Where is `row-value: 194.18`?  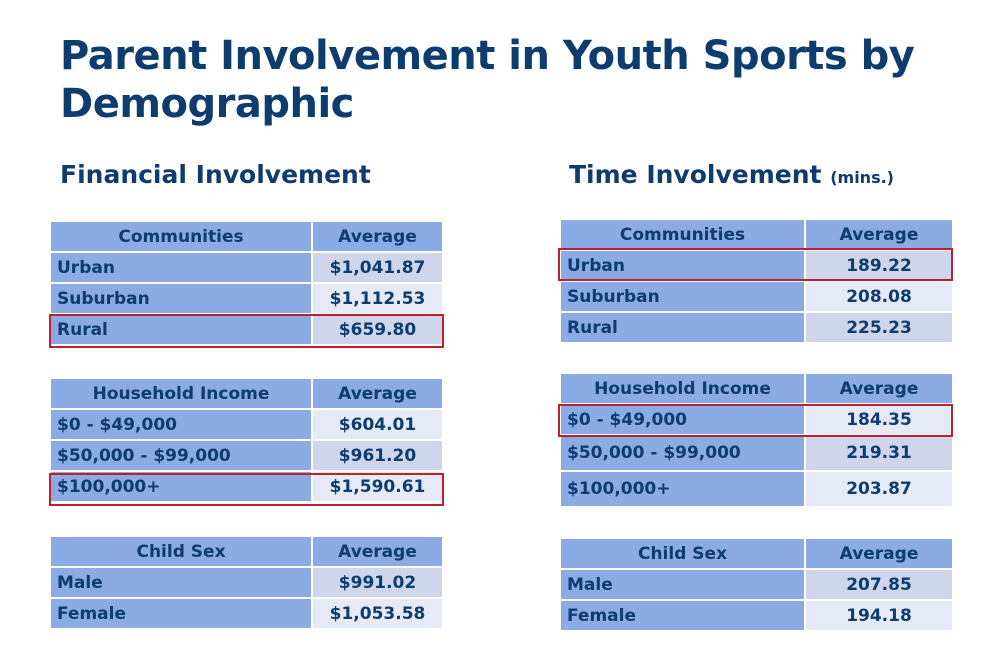
row-value: 194.18 is located at coordinates (878, 615).